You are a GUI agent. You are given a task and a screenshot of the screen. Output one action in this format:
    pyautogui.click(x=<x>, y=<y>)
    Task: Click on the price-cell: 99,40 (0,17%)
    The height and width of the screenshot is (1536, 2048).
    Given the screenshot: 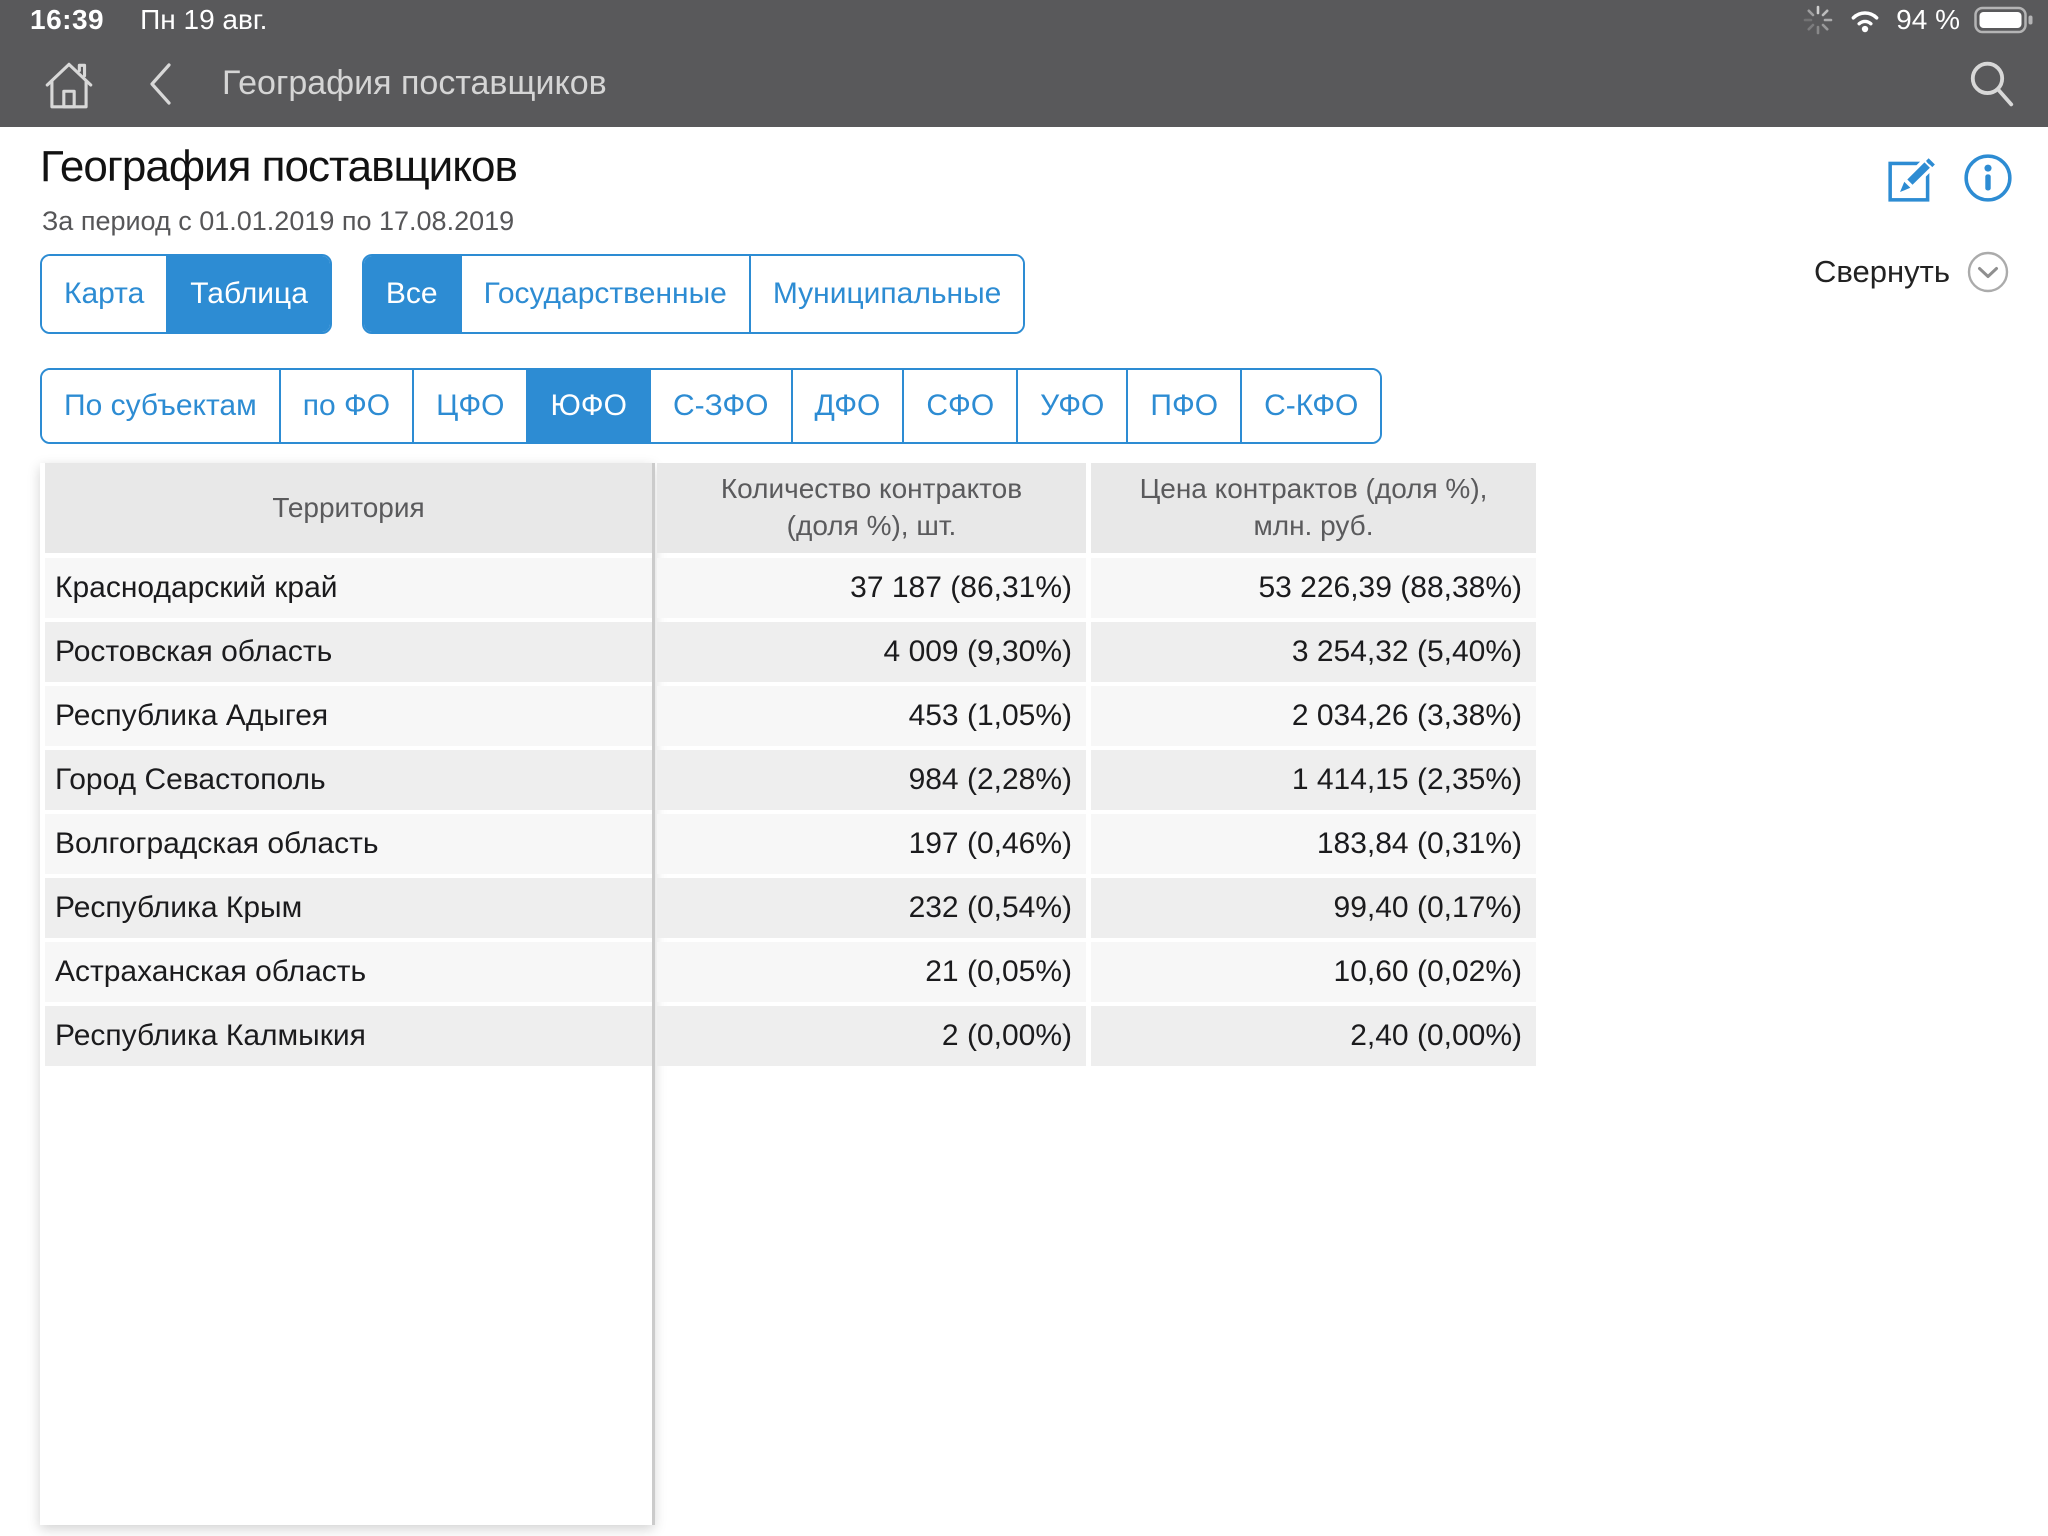 What is the action you would take?
    pyautogui.click(x=1313, y=908)
    